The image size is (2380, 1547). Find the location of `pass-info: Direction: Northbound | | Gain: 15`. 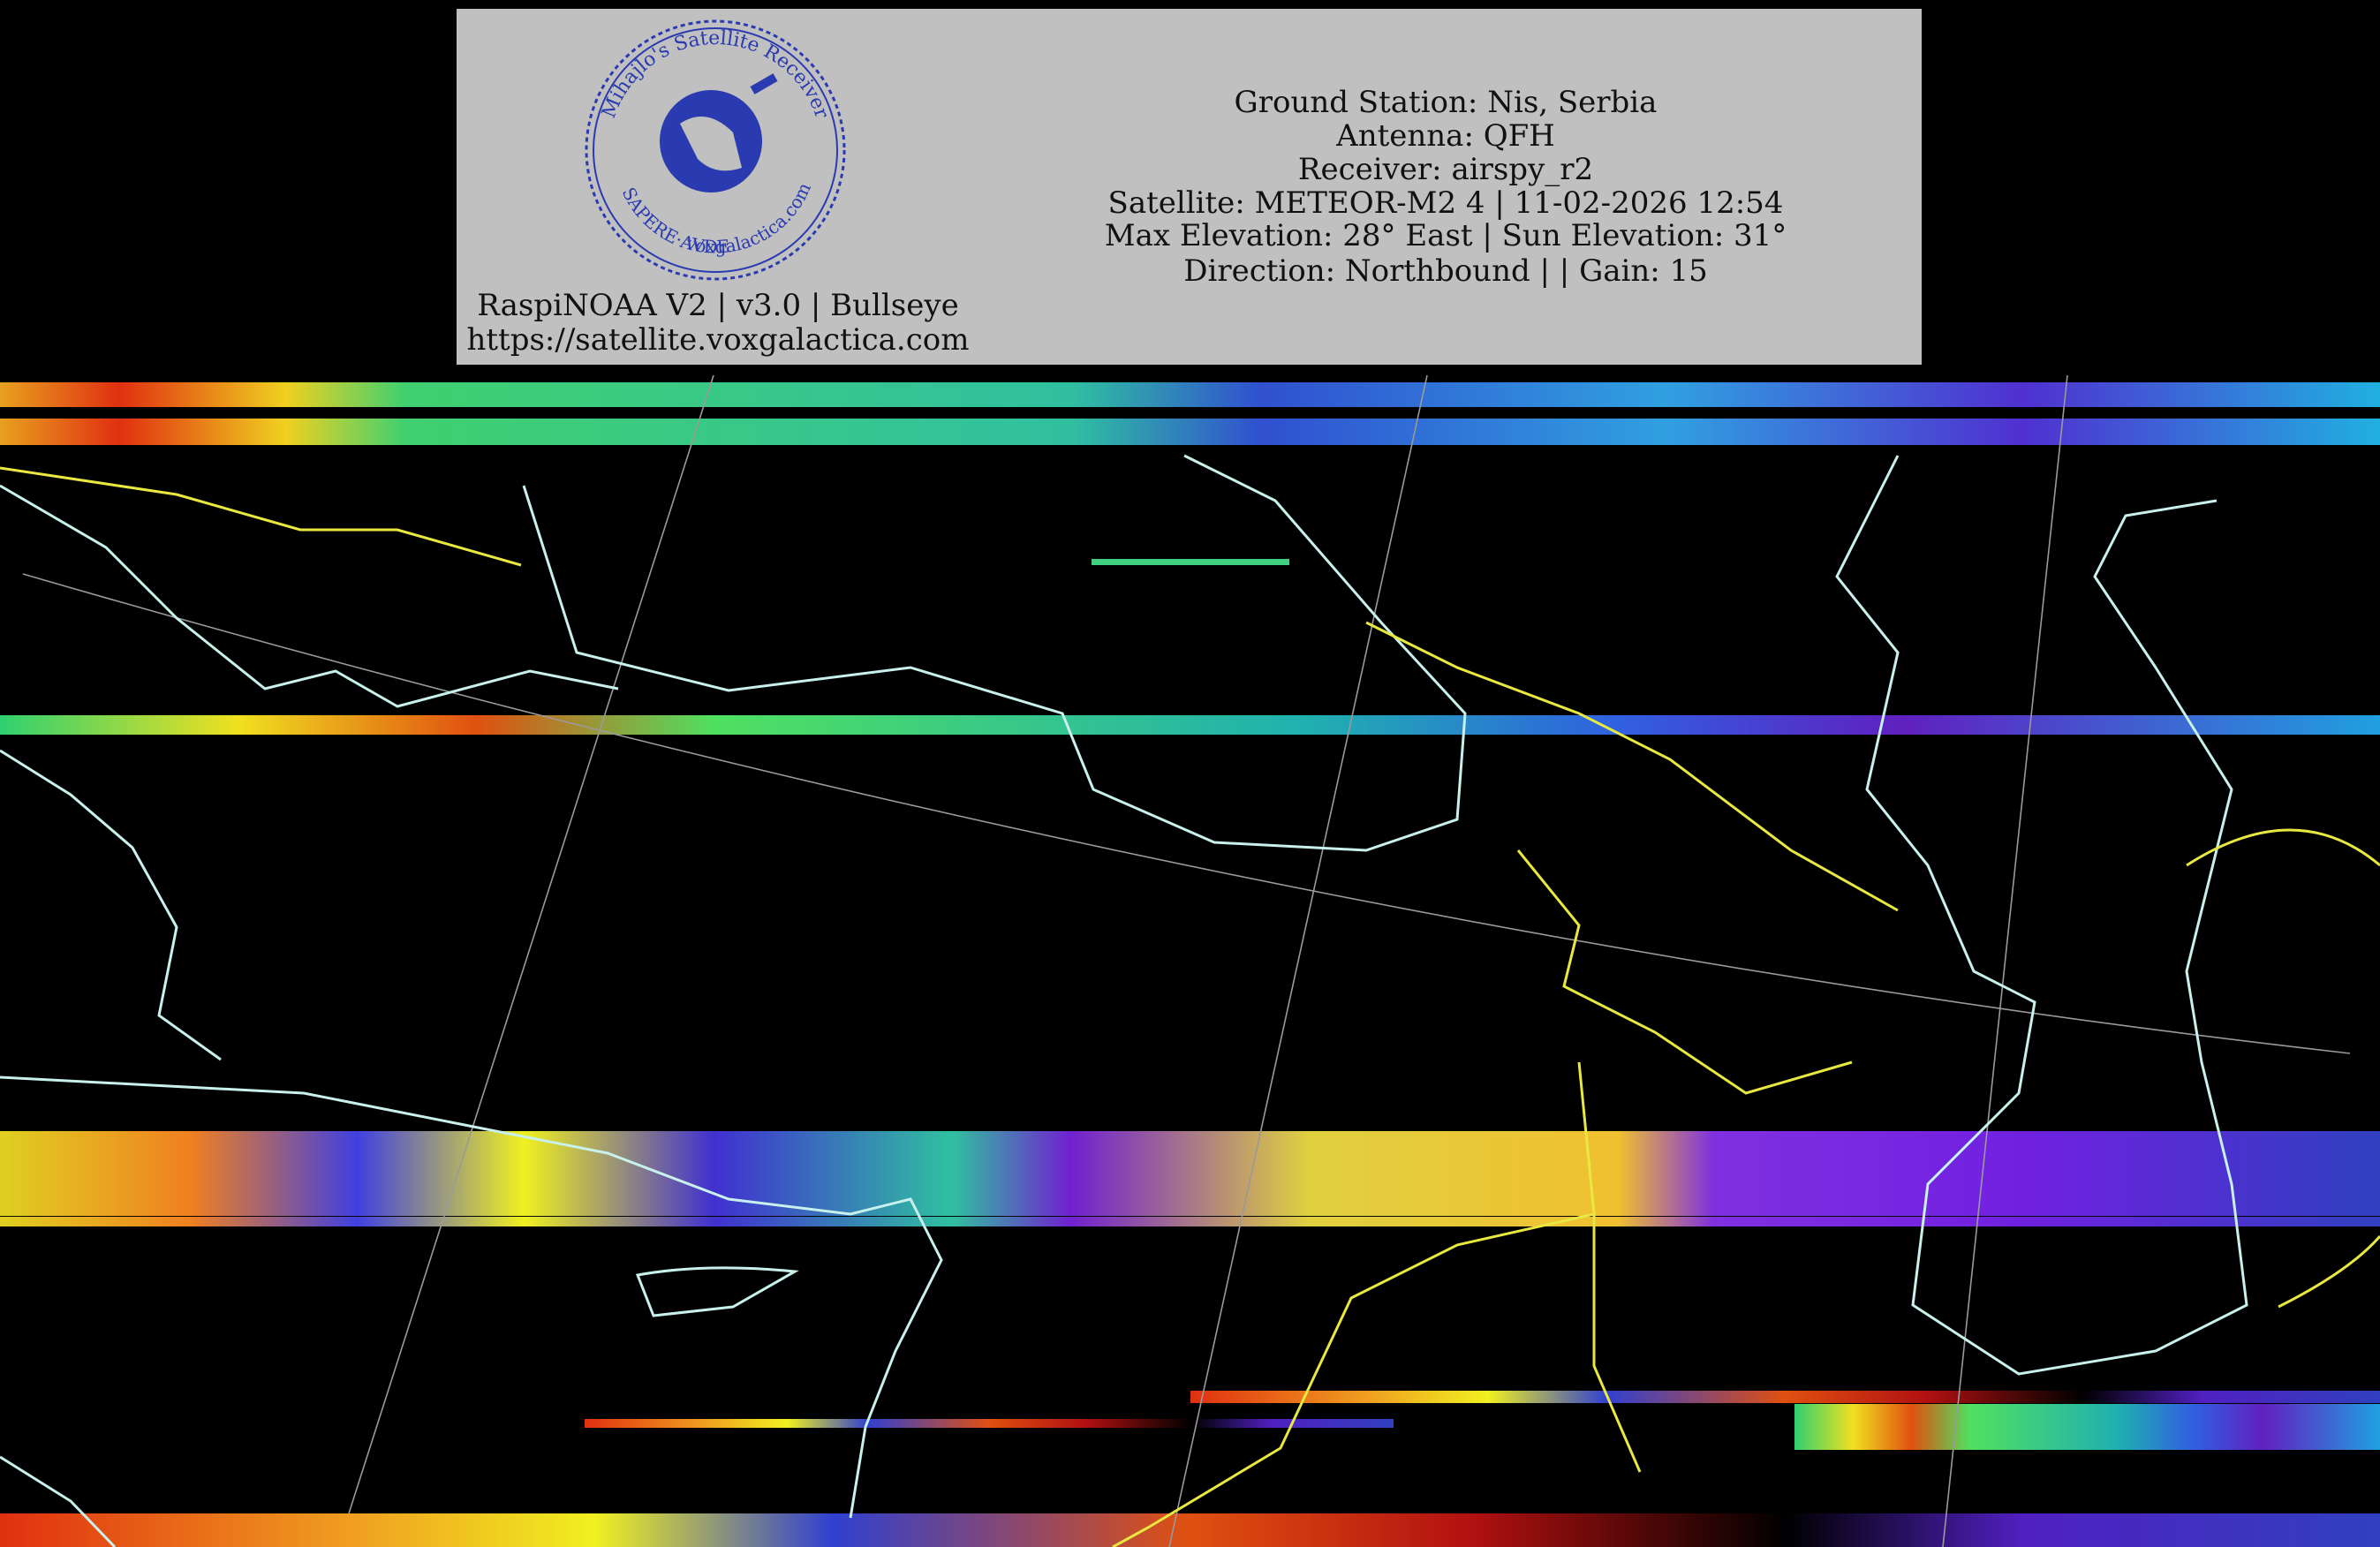

pass-info: Direction: Northbound | | Gain: 15 is located at coordinates (1445, 271).